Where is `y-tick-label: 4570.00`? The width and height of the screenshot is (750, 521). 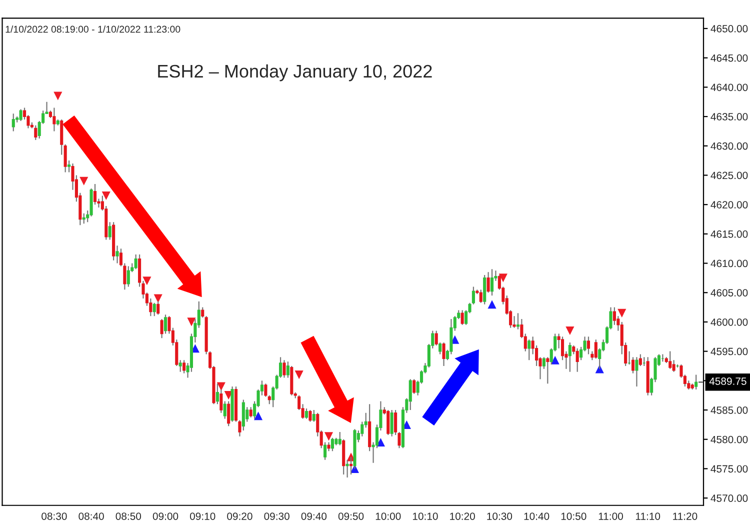
y-tick-label: 4570.00 is located at coordinates (729, 498).